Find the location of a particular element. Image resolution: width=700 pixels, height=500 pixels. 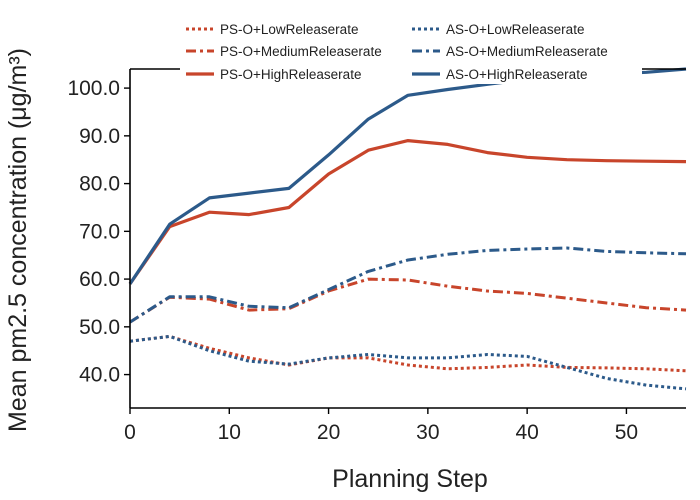

x-tick-label: 10 is located at coordinates (229, 432).